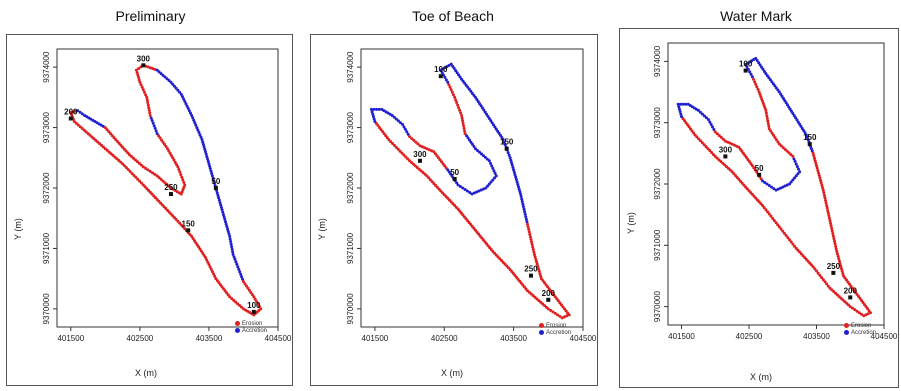 Image resolution: width=901 pixels, height=391 pixels. I want to click on transect-marker, so click(143, 65).